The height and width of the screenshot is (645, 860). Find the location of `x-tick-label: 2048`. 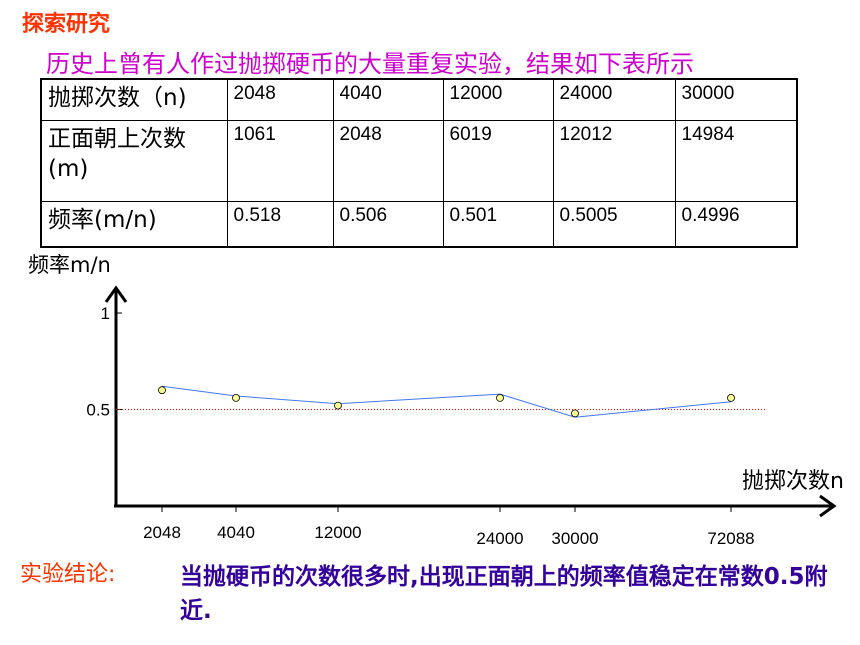

x-tick-label: 2048 is located at coordinates (162, 532).